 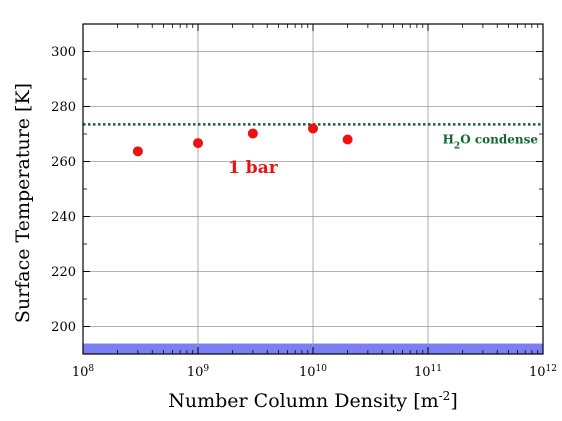 I want to click on h2o-label-main: H, so click(x=448, y=139).